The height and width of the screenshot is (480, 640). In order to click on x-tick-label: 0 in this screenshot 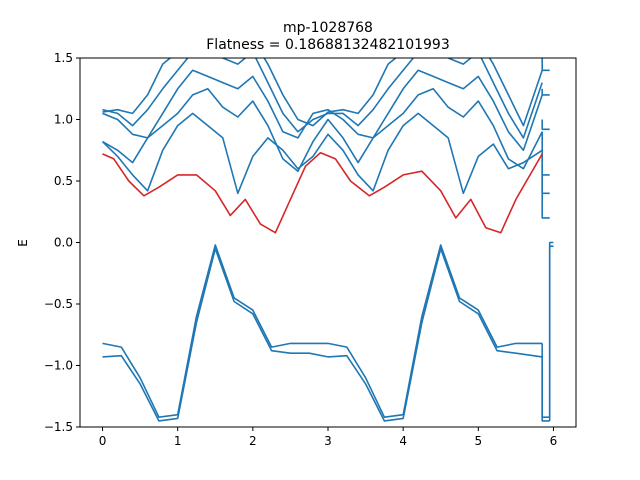, I will do `click(103, 441)`.